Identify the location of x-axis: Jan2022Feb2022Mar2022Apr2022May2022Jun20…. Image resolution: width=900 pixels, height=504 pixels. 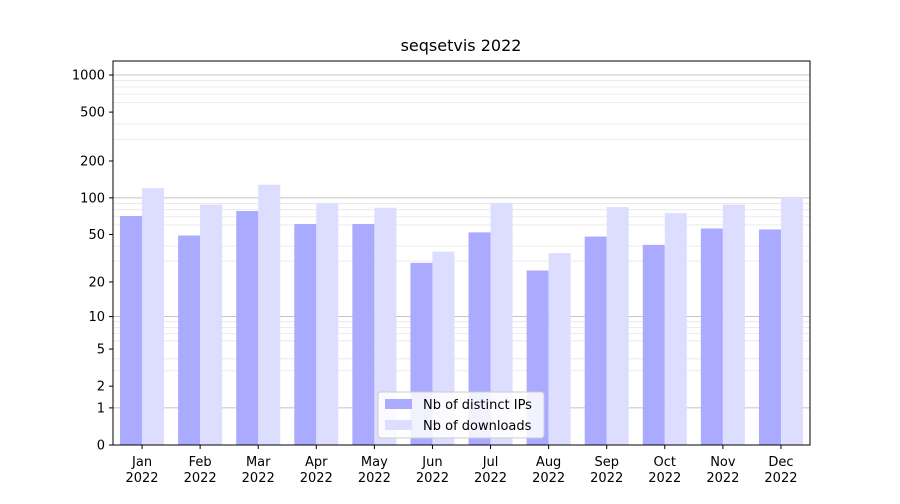
(461, 465).